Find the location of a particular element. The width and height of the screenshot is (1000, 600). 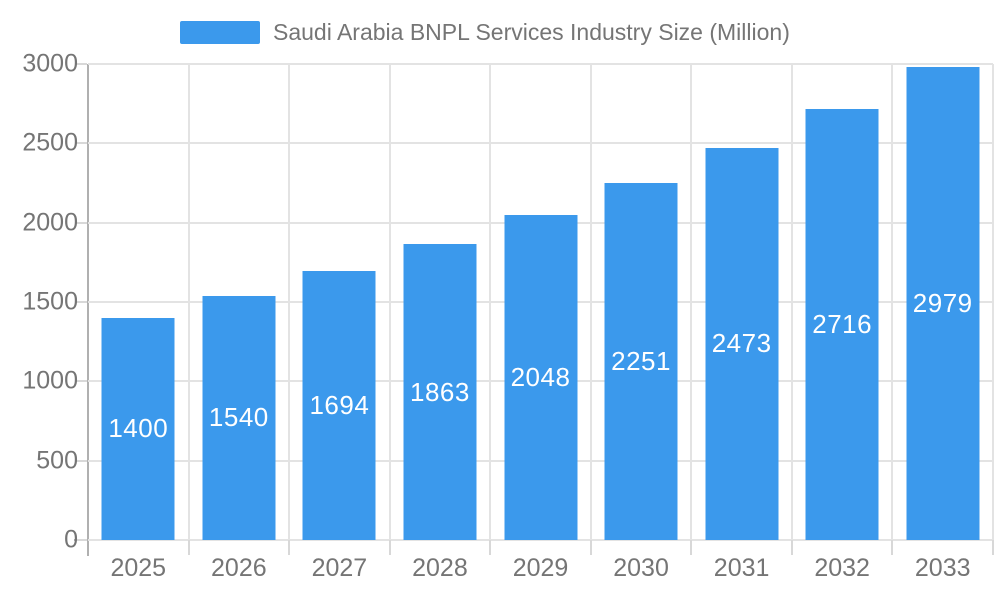

bar-2026: 1540 is located at coordinates (239, 417).